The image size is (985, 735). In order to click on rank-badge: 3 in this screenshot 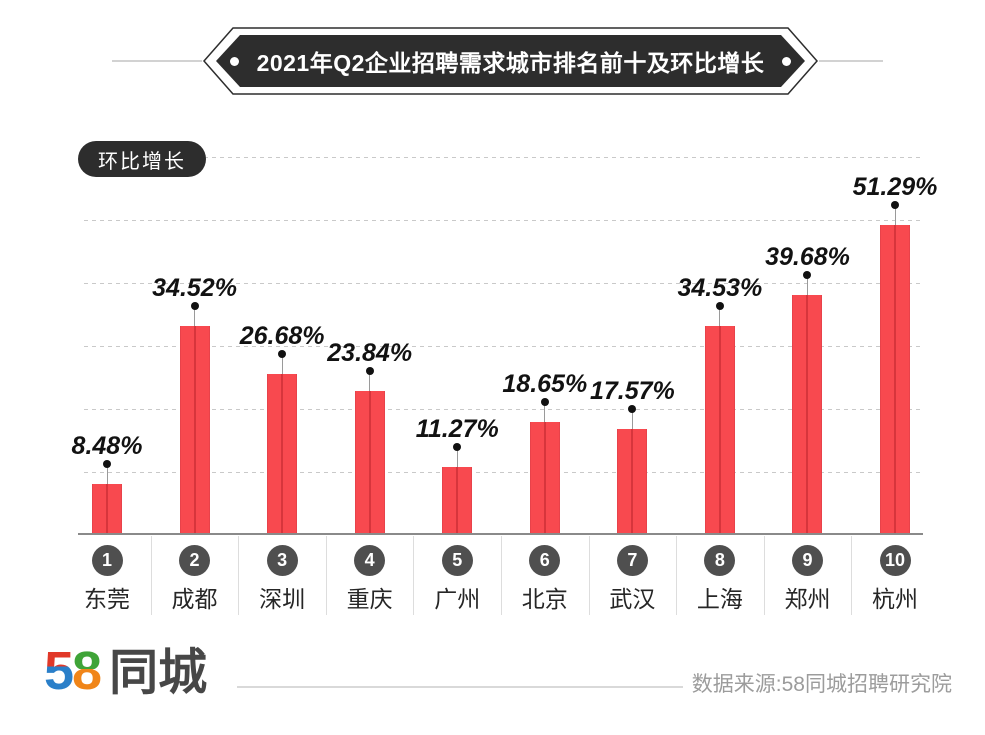, I will do `click(282, 560)`.